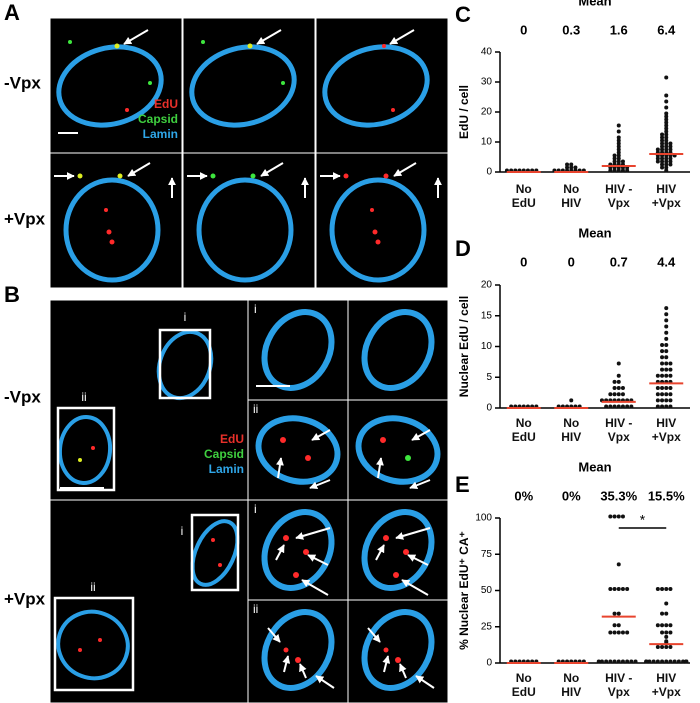  I want to click on row-label: -Vpx, so click(22, 82).